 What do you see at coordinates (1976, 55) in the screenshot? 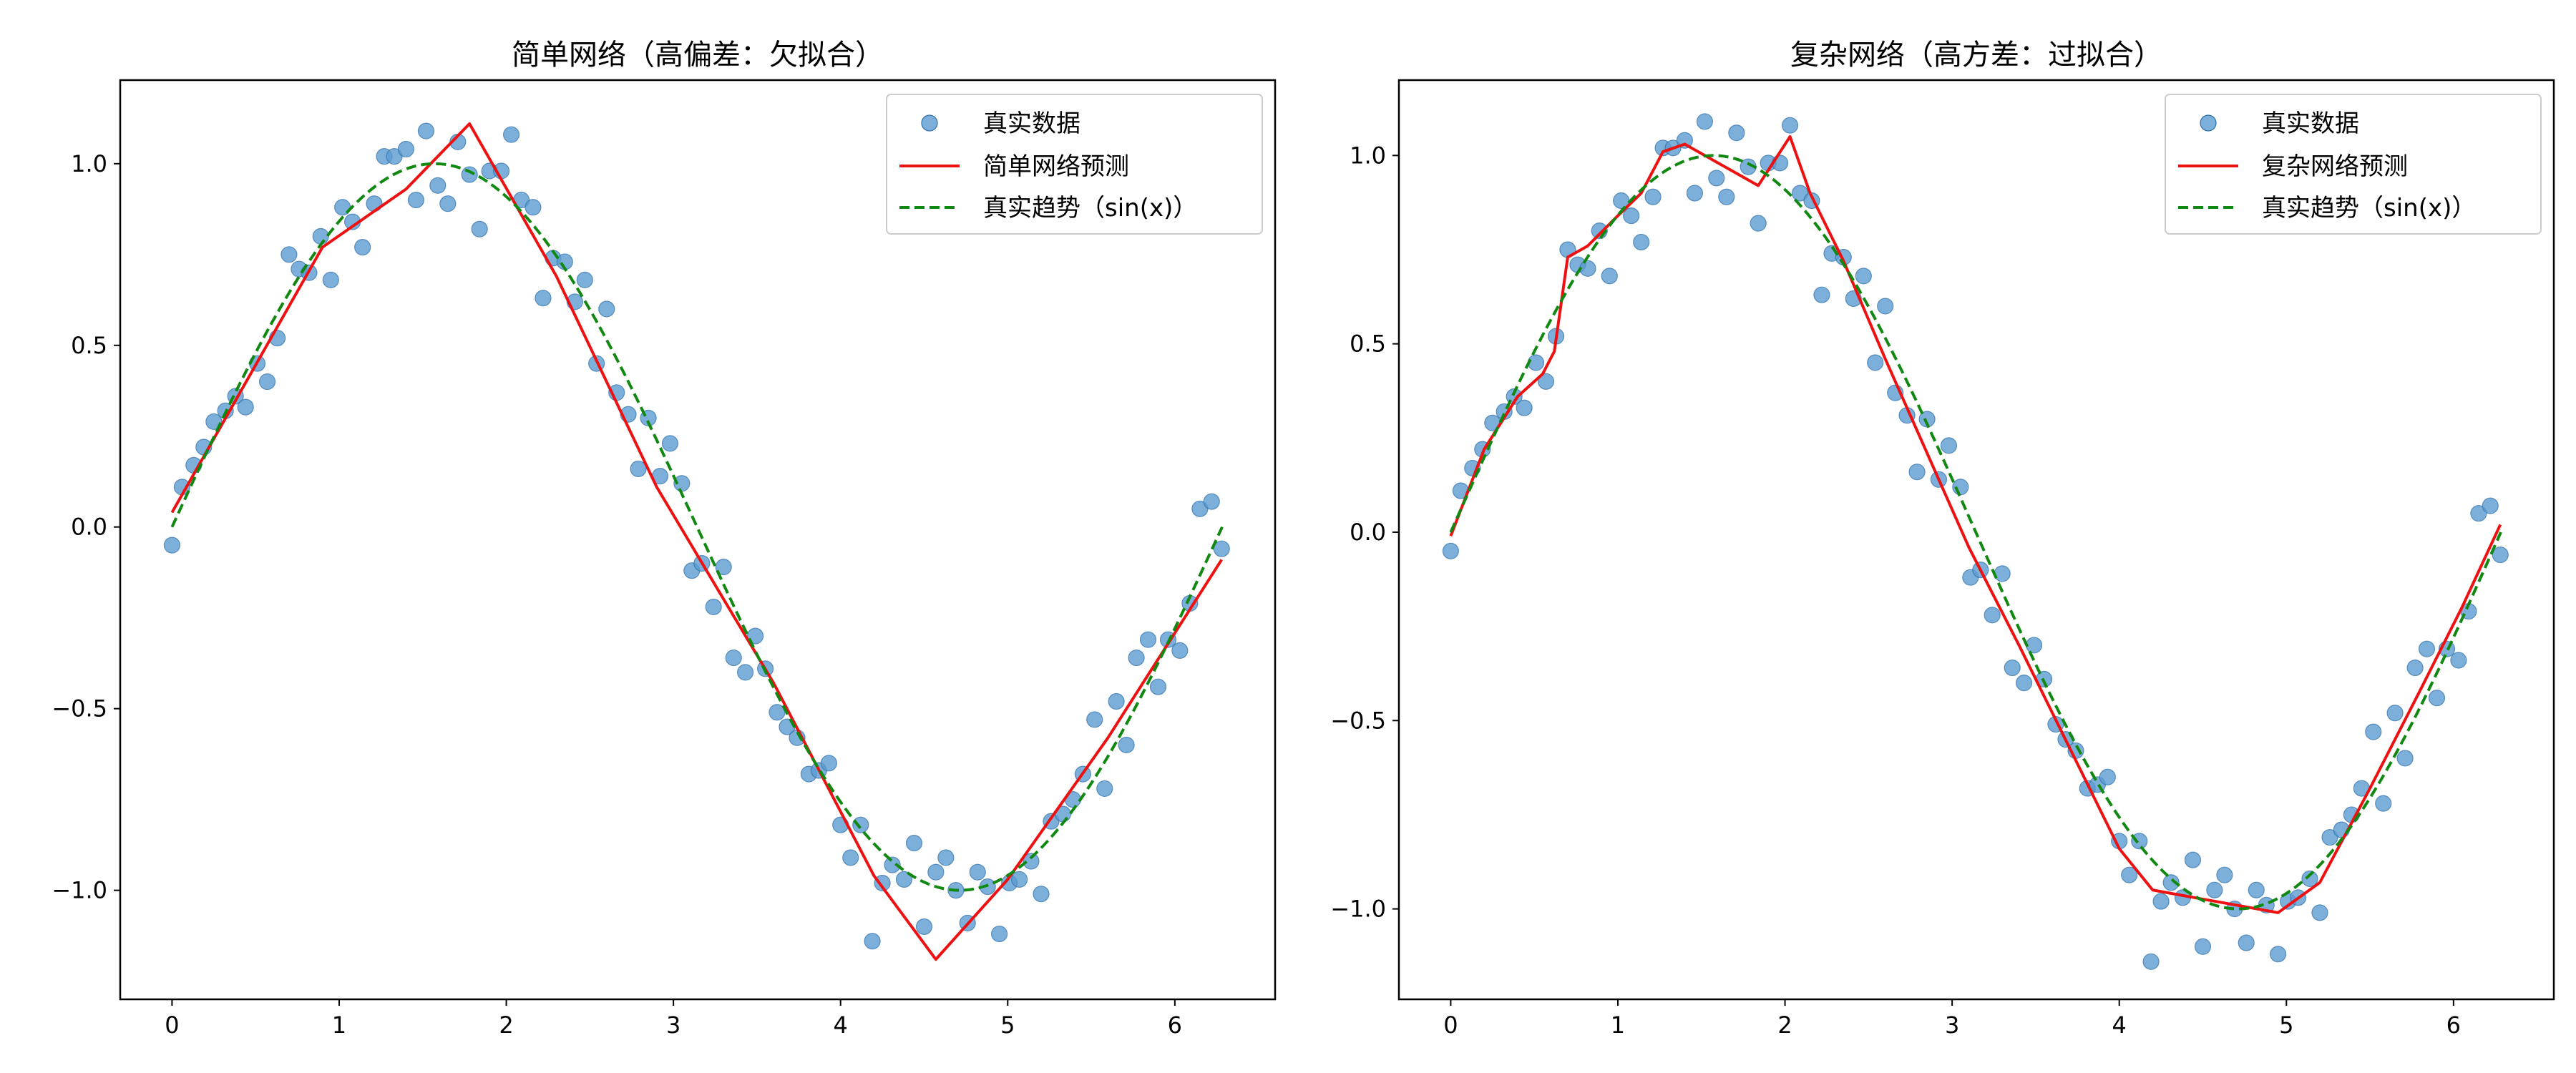
I see `chart-title: 复杂网络（高方差：过拟合）` at bounding box center [1976, 55].